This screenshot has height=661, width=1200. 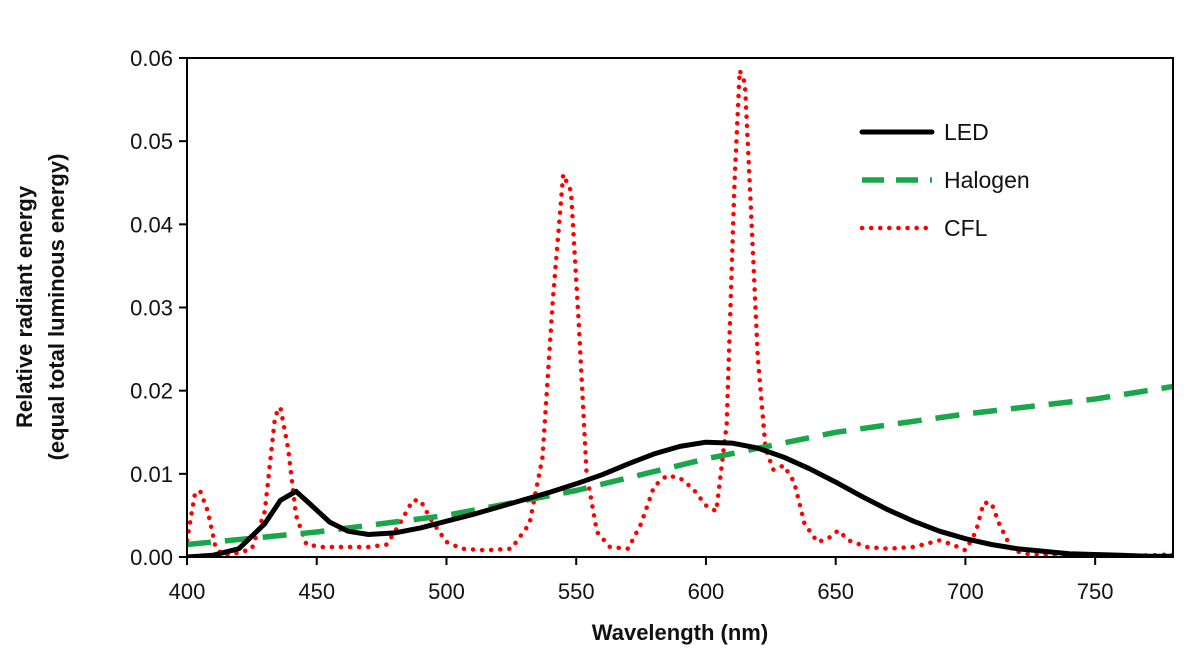 I want to click on legend-label-halogen: Halogen, so click(x=987, y=180).